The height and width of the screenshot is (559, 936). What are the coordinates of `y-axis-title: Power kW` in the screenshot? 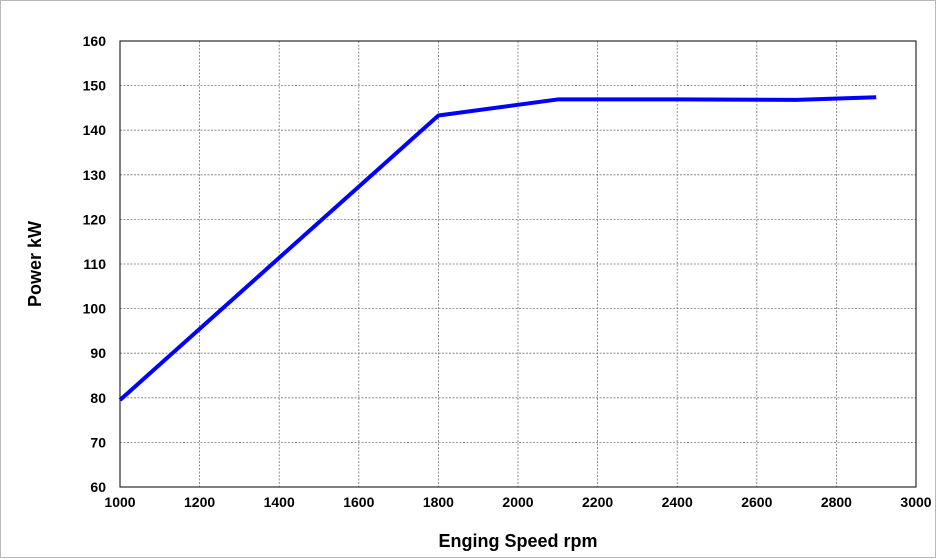 It's located at (35, 264).